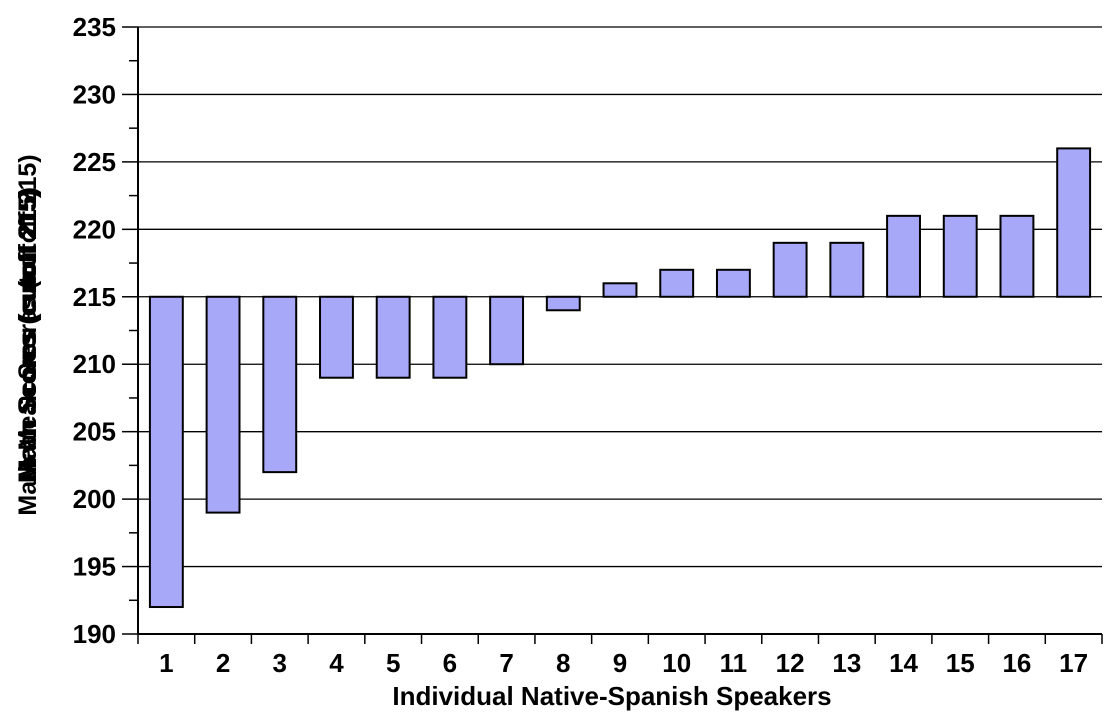  Describe the element at coordinates (223, 663) in the screenshot. I see `x-tick-label-2: 2` at that location.